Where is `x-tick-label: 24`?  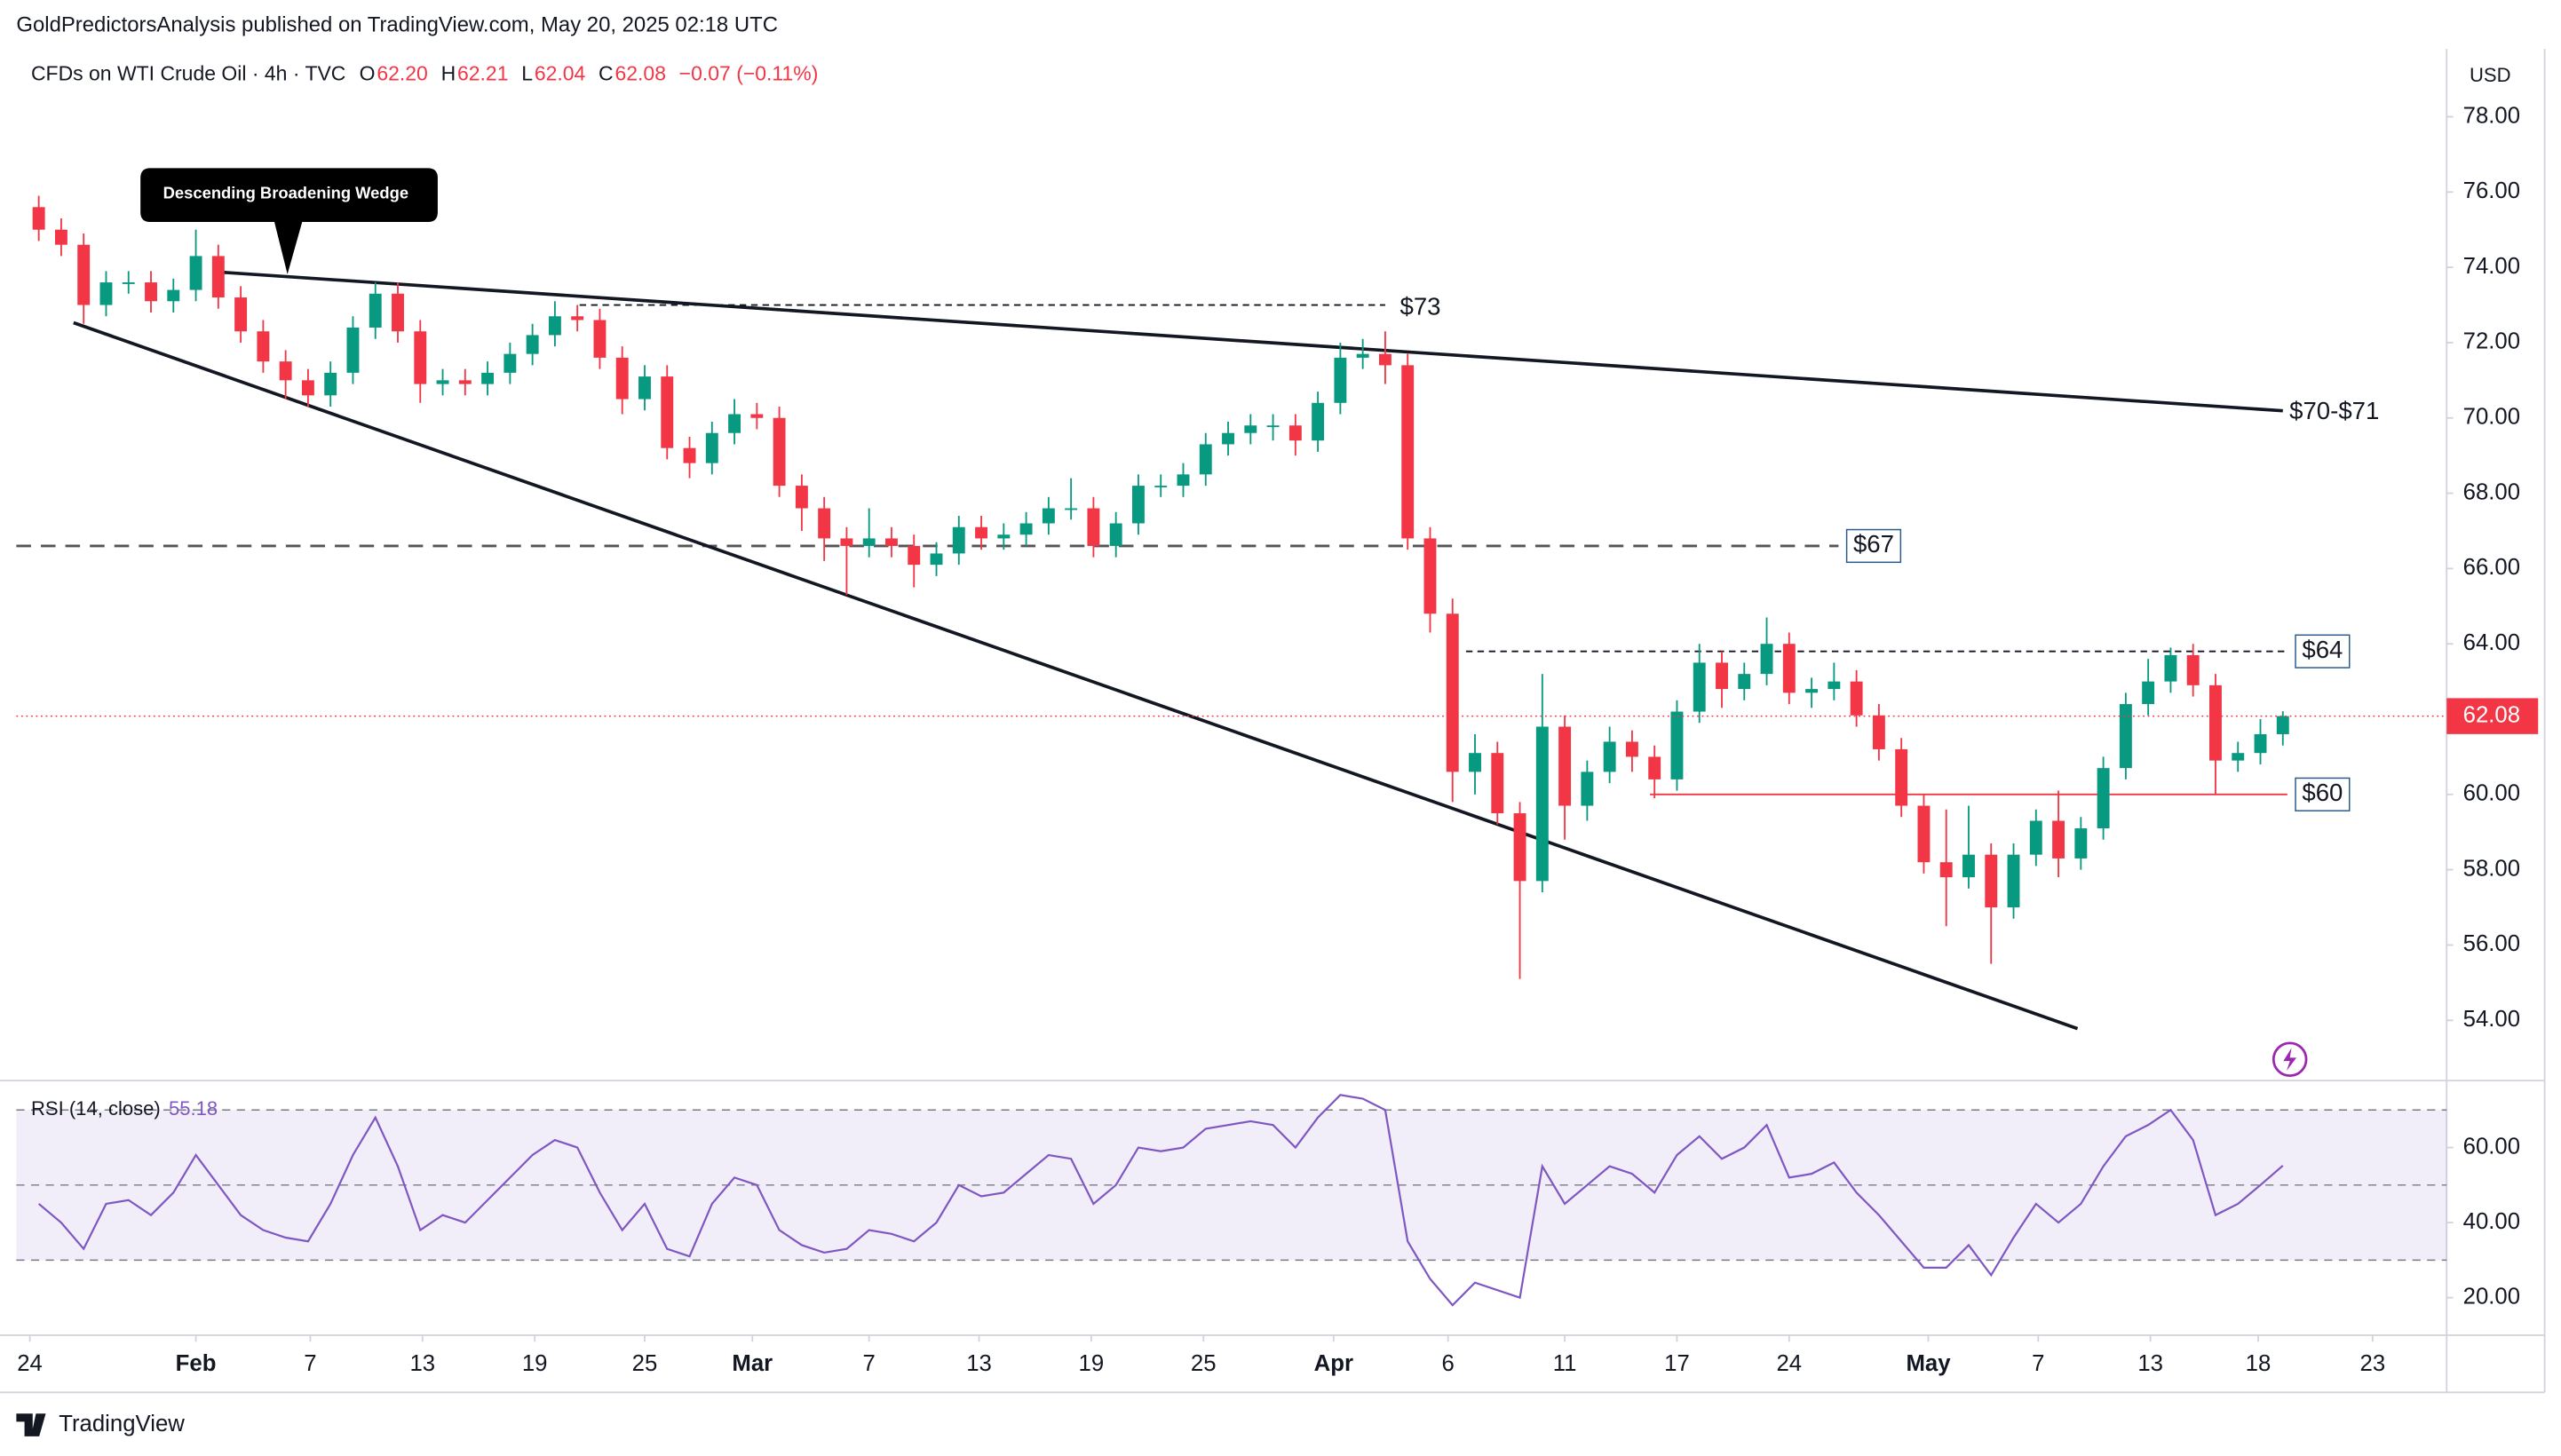
x-tick-label: 24 is located at coordinates (1789, 1363).